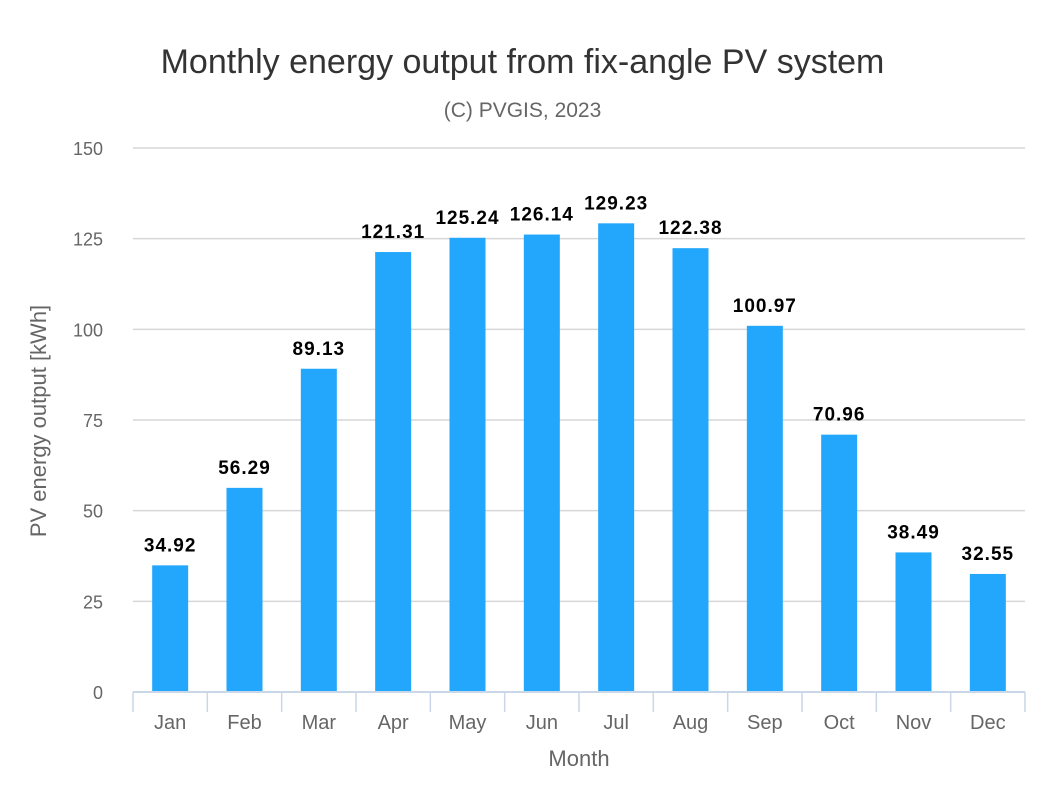 The image size is (1045, 800). What do you see at coordinates (244, 589) in the screenshot?
I see `bar-feb` at bounding box center [244, 589].